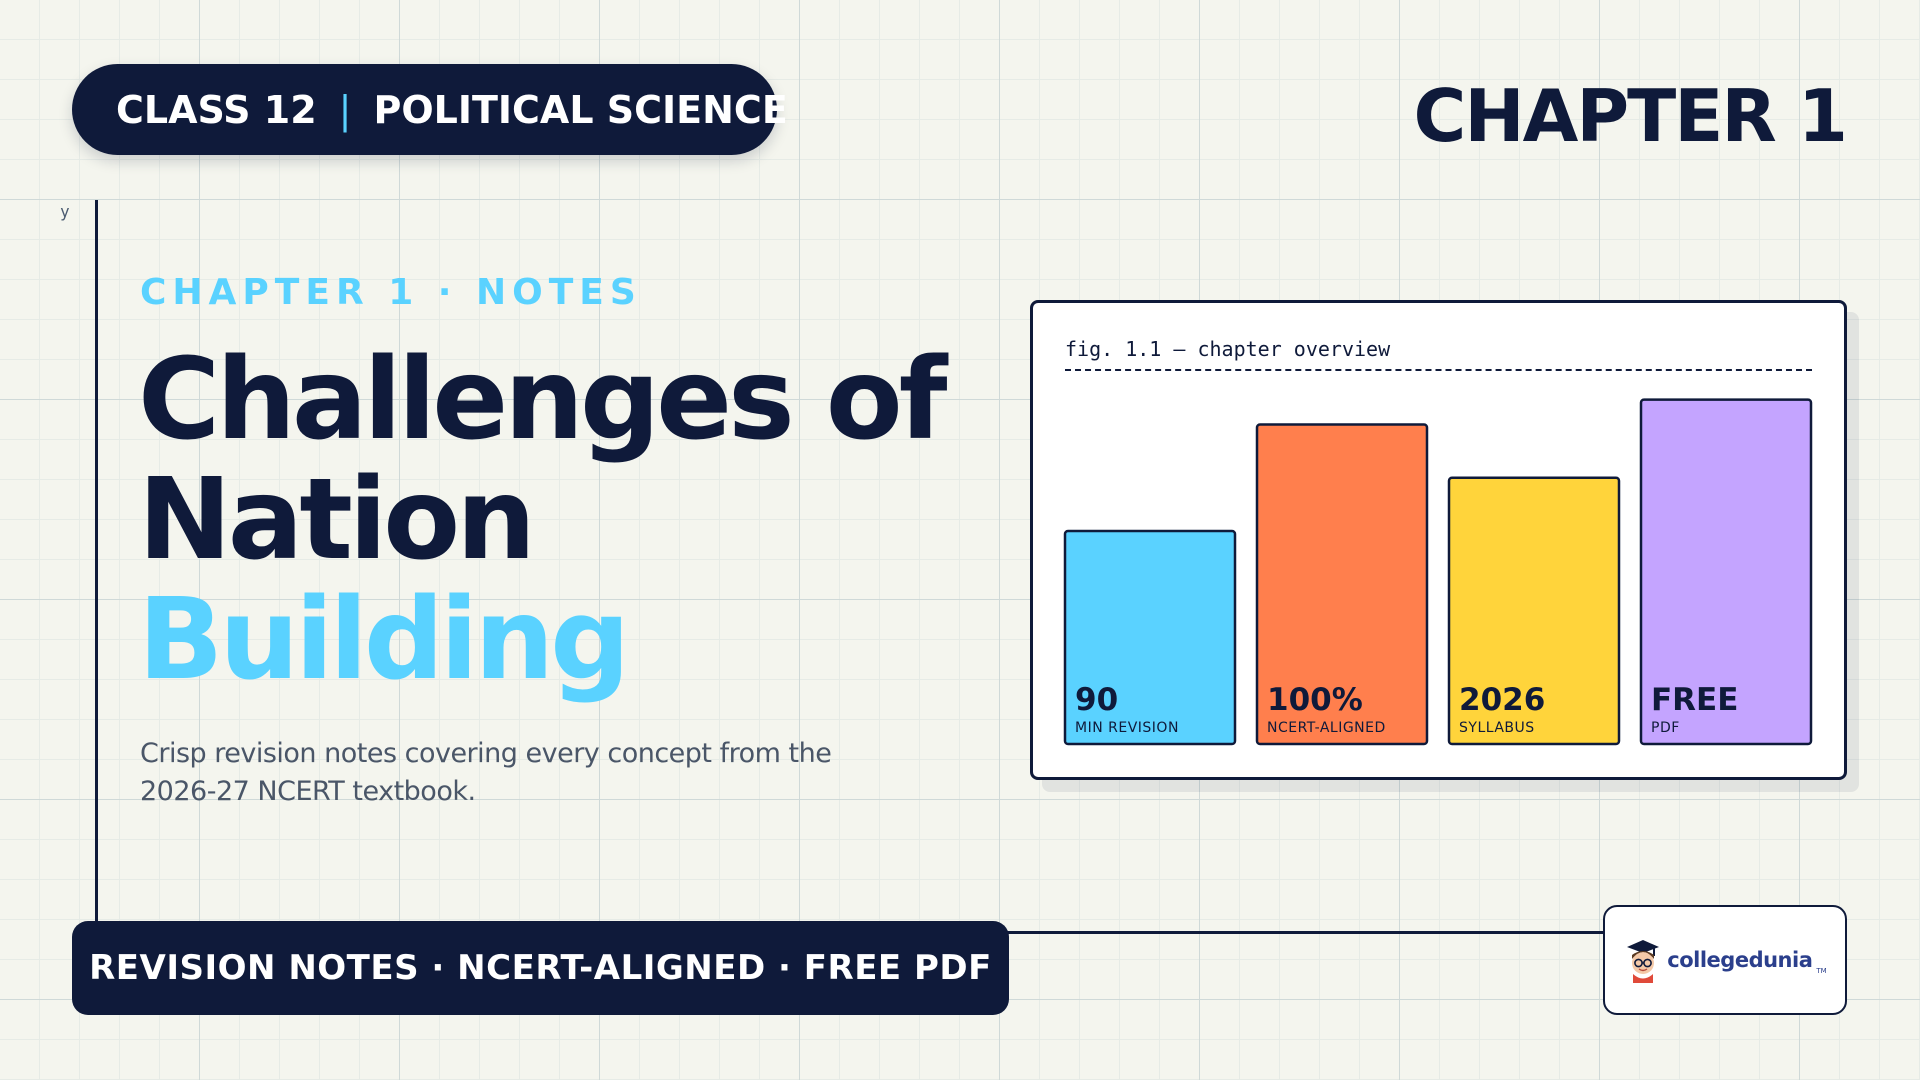 Image resolution: width=1920 pixels, height=1080 pixels. I want to click on class-subject-pill: CLASS 12 | POLITICAL SCIENCE, so click(430, 109).